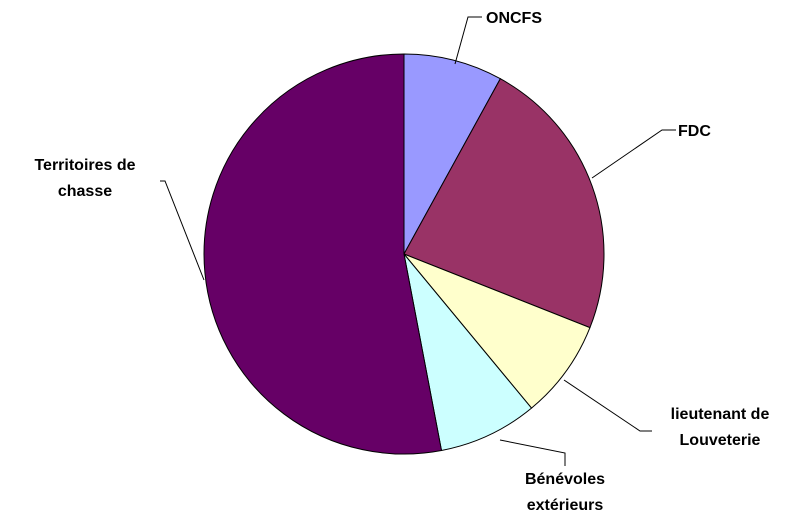  Describe the element at coordinates (565, 492) in the screenshot. I see `slice-label-3: Bénévoles extérieurs` at that location.